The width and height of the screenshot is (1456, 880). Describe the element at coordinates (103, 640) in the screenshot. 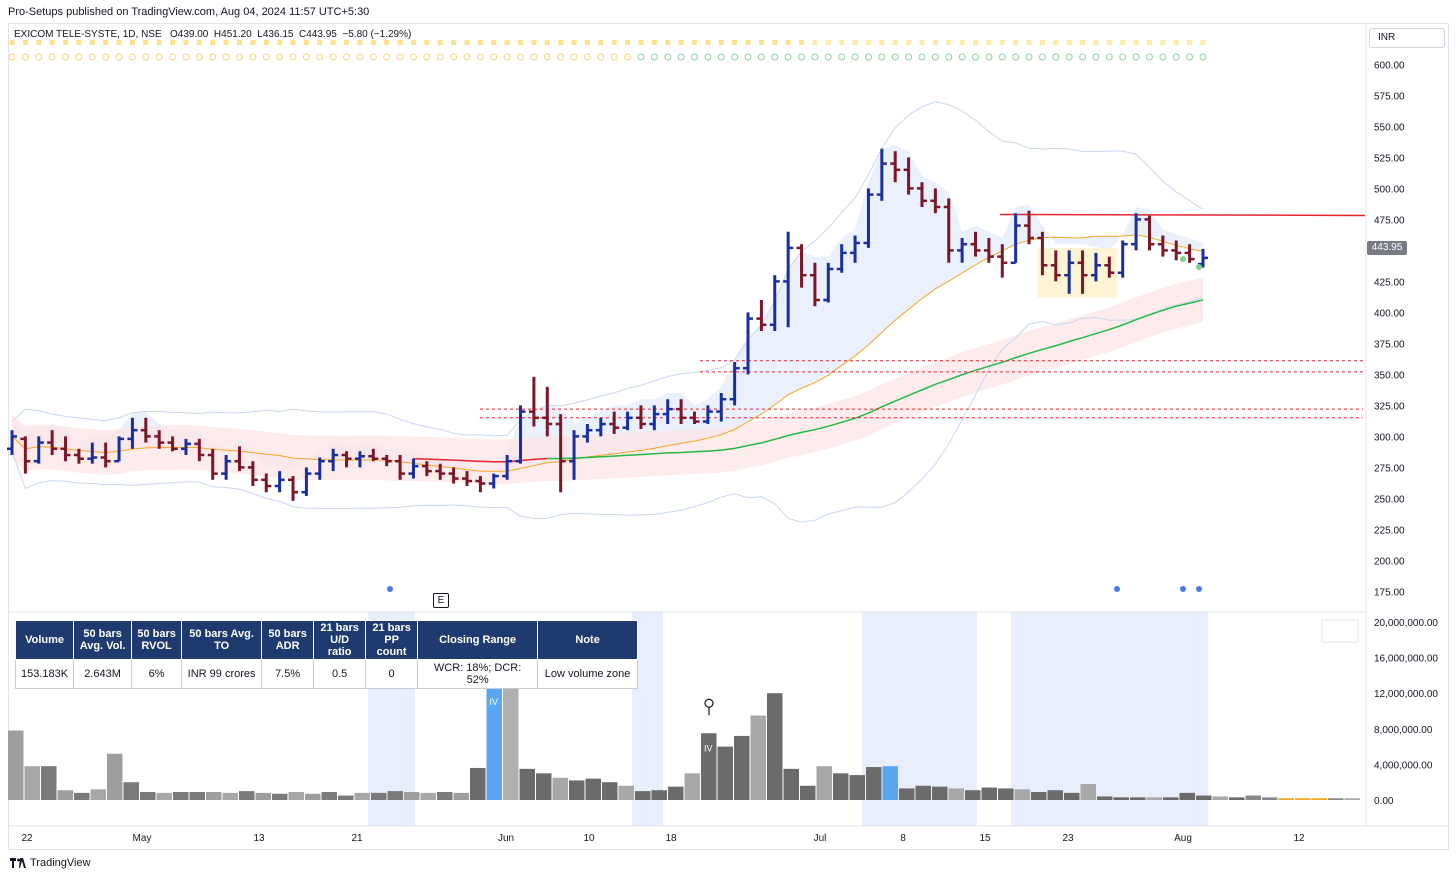

I see `stats-header-1: 50 bars Avg. Vol.` at that location.